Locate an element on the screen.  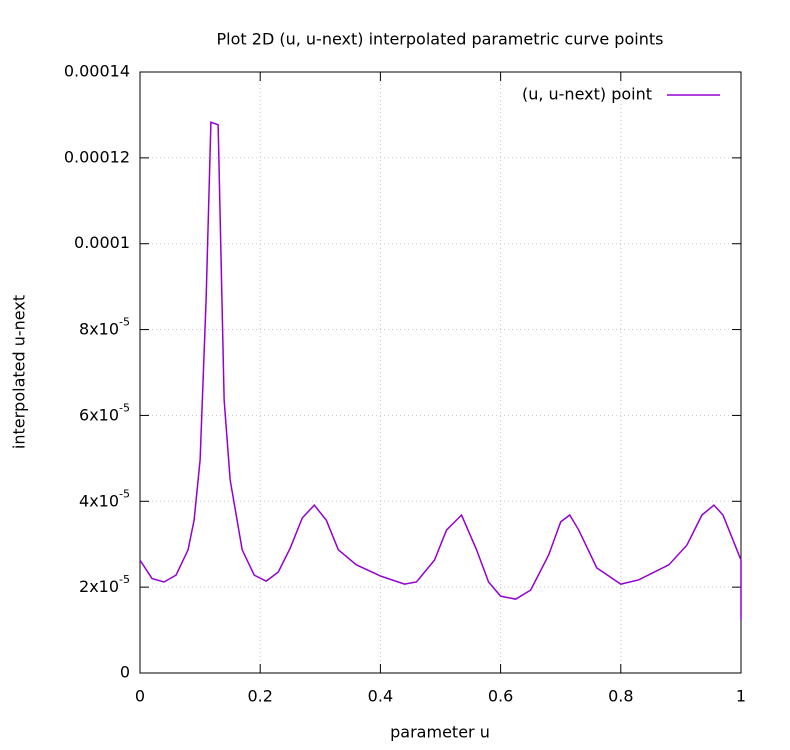
y-tick-label: 6x10⁻⁵ is located at coordinates (104, 412).